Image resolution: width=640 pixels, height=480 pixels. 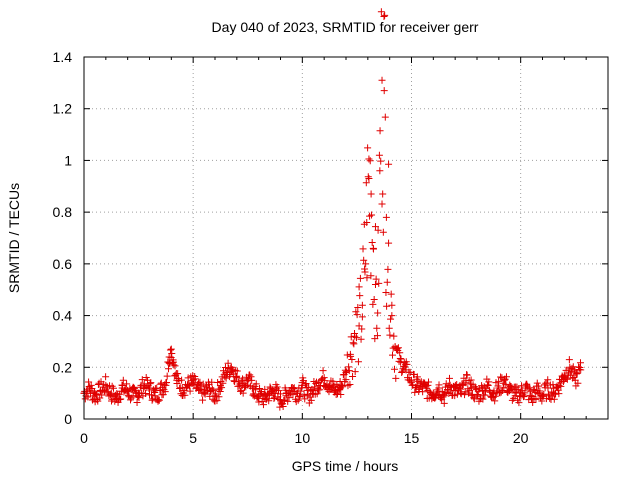 I want to click on x-tick-labels: 0 5 10 15 20, so click(x=304, y=438).